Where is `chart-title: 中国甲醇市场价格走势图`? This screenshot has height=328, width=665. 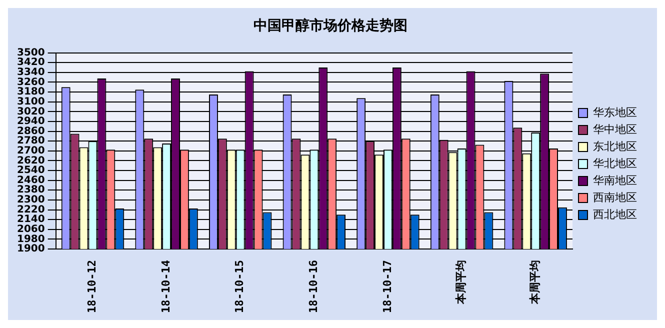
chart-title: 中国甲醇市场价格走势图 is located at coordinates (331, 25).